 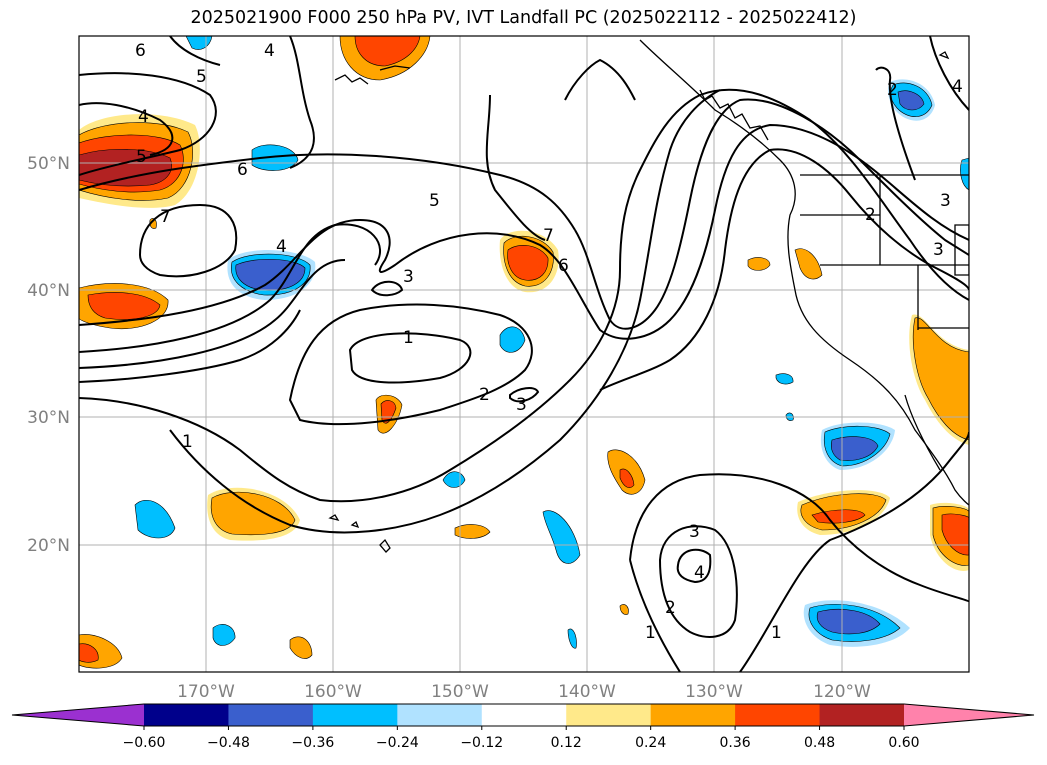 What do you see at coordinates (819, 743) in the screenshot?
I see `colorbar-tick-label: 0.48` at bounding box center [819, 743].